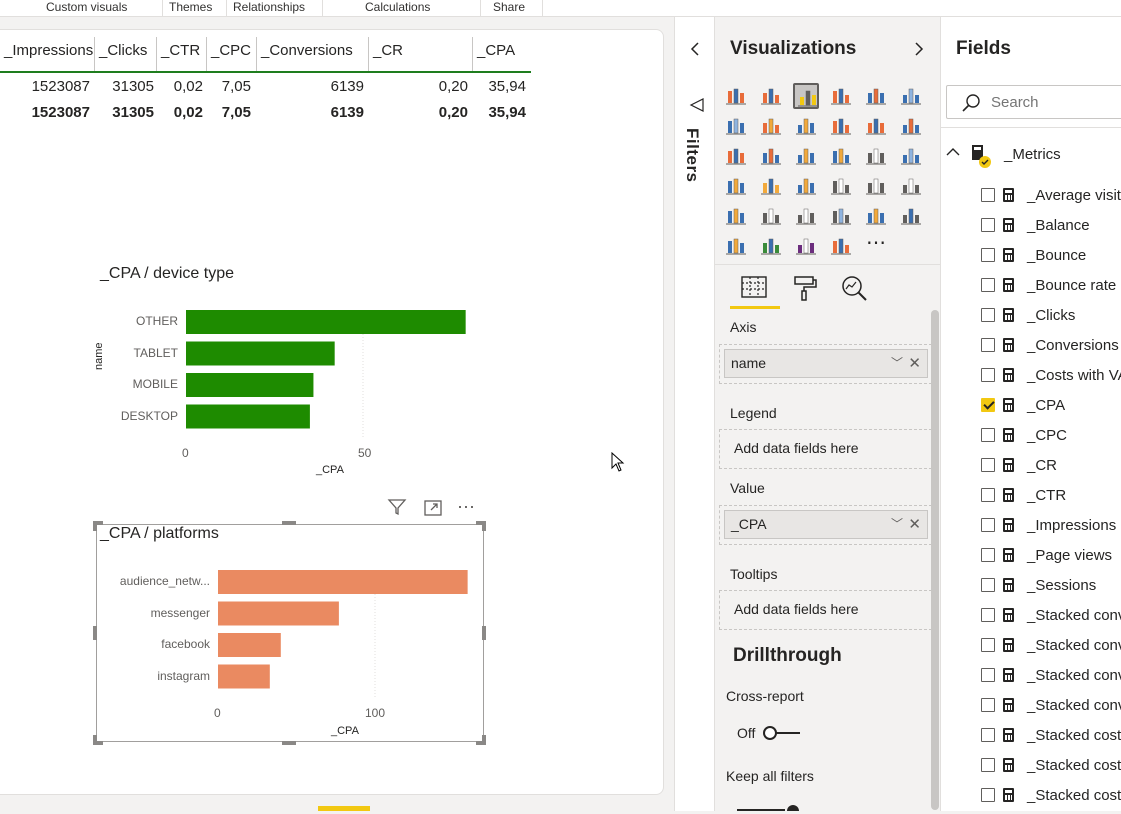  Describe the element at coordinates (275, 8) in the screenshot. I see `ribbon-relationships: Relationships` at that location.